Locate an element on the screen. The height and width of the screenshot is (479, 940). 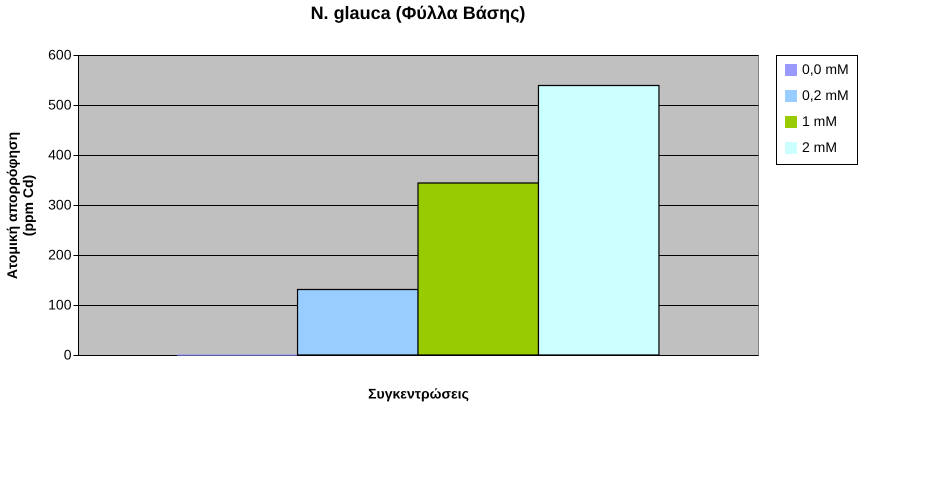
y-axis-title: Ατομική απορρόφηση (ppm Cd) is located at coordinates (20, 206).